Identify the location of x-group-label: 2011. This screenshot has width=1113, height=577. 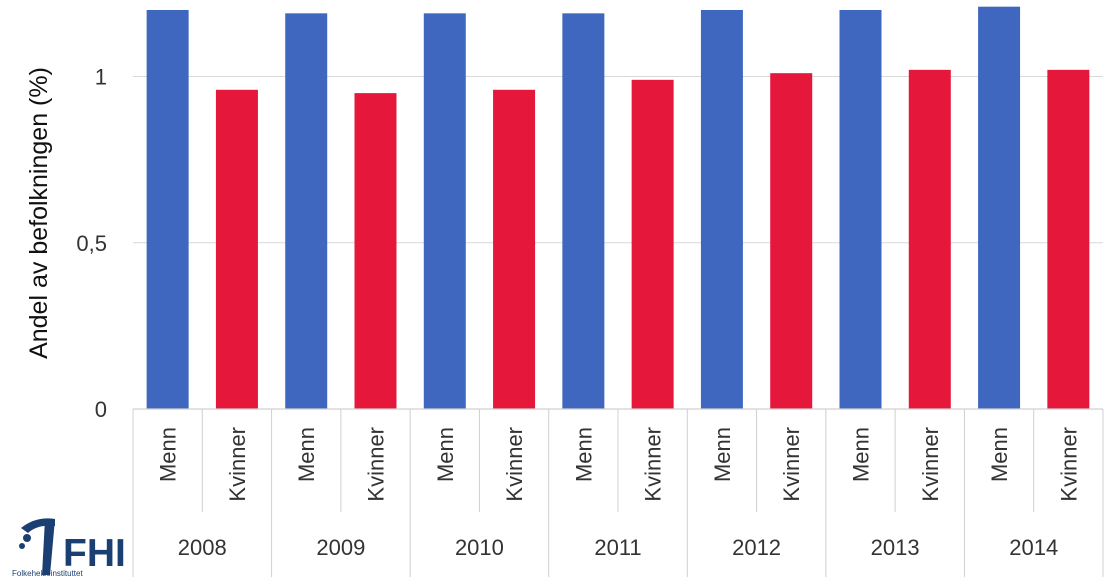
(617, 547).